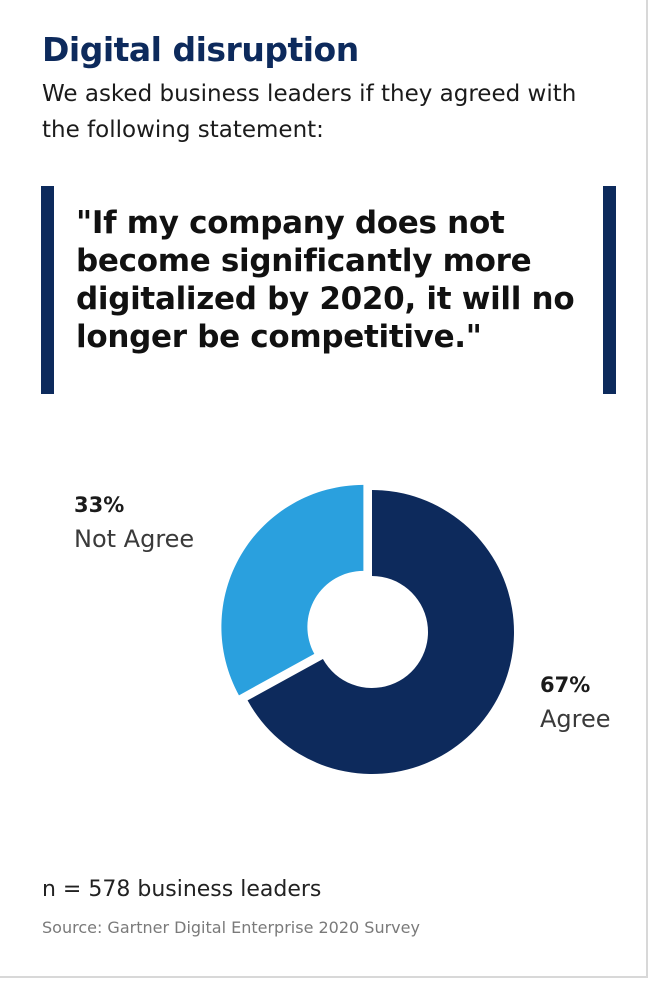 Image resolution: width=650 pixels, height=988 pixels. Describe the element at coordinates (182, 889) in the screenshot. I see `sample-size-note: n = 578 business leaders` at that location.